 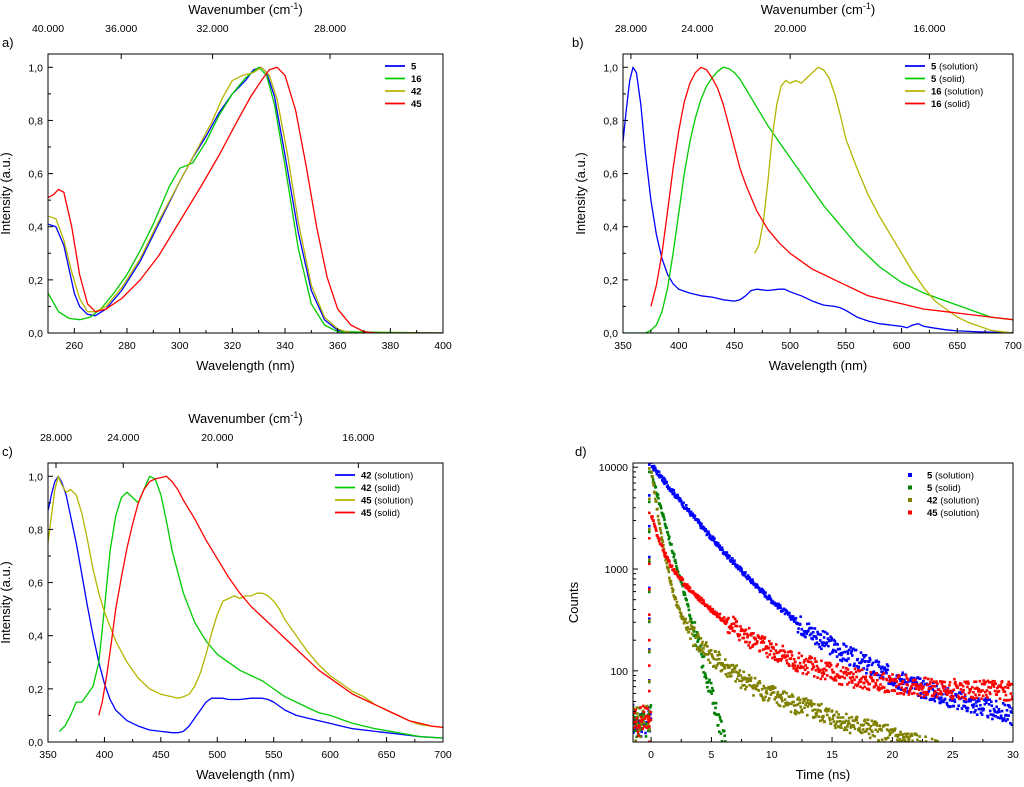 I want to click on x-tick-label: 400, so click(x=443, y=346).